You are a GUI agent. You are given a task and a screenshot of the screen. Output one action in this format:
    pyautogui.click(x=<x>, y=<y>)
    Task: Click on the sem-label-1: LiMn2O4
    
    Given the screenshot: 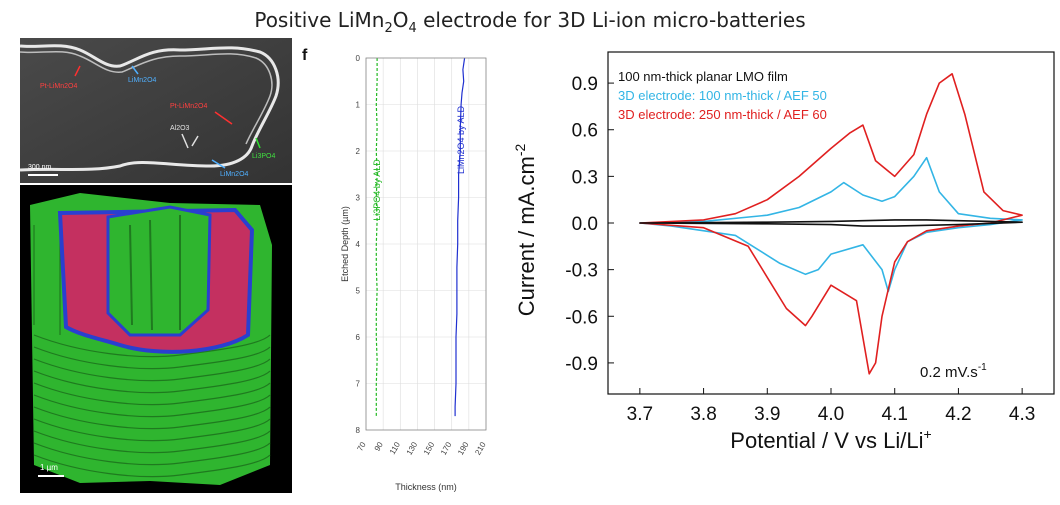 What is the action you would take?
    pyautogui.click(x=142, y=80)
    